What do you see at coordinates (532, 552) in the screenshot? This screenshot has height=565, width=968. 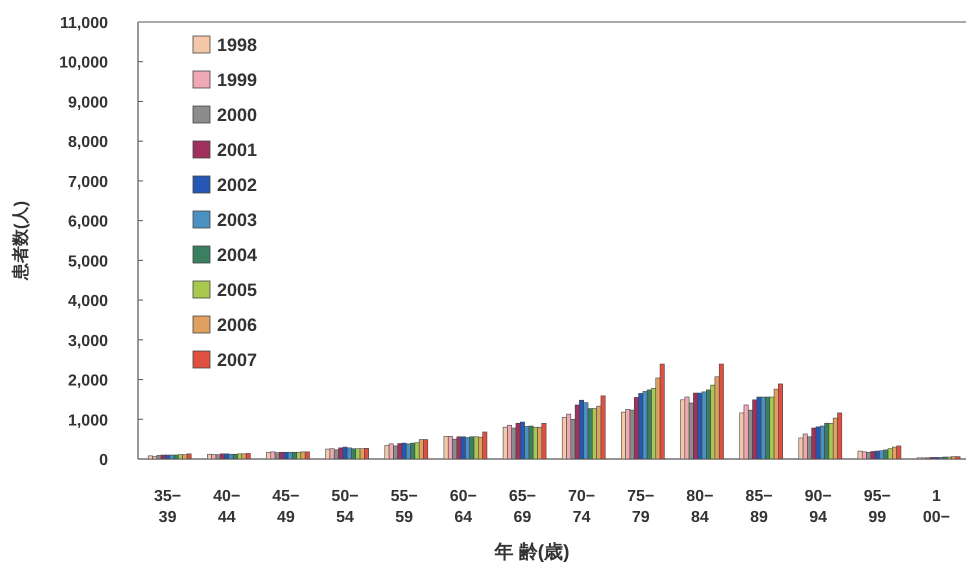 I see `x-axis-title: 年 齢(歳)` at bounding box center [532, 552].